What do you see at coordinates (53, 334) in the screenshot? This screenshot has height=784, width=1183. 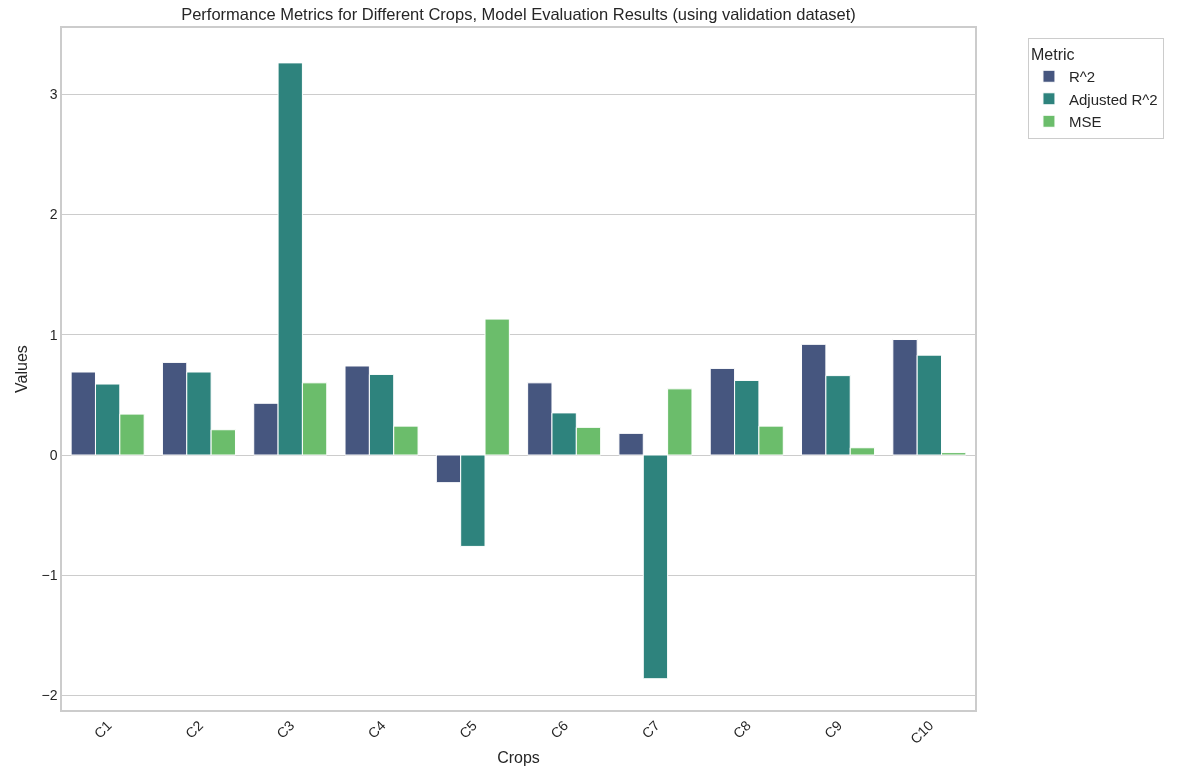 I see `y-tick-label: 1` at bounding box center [53, 334].